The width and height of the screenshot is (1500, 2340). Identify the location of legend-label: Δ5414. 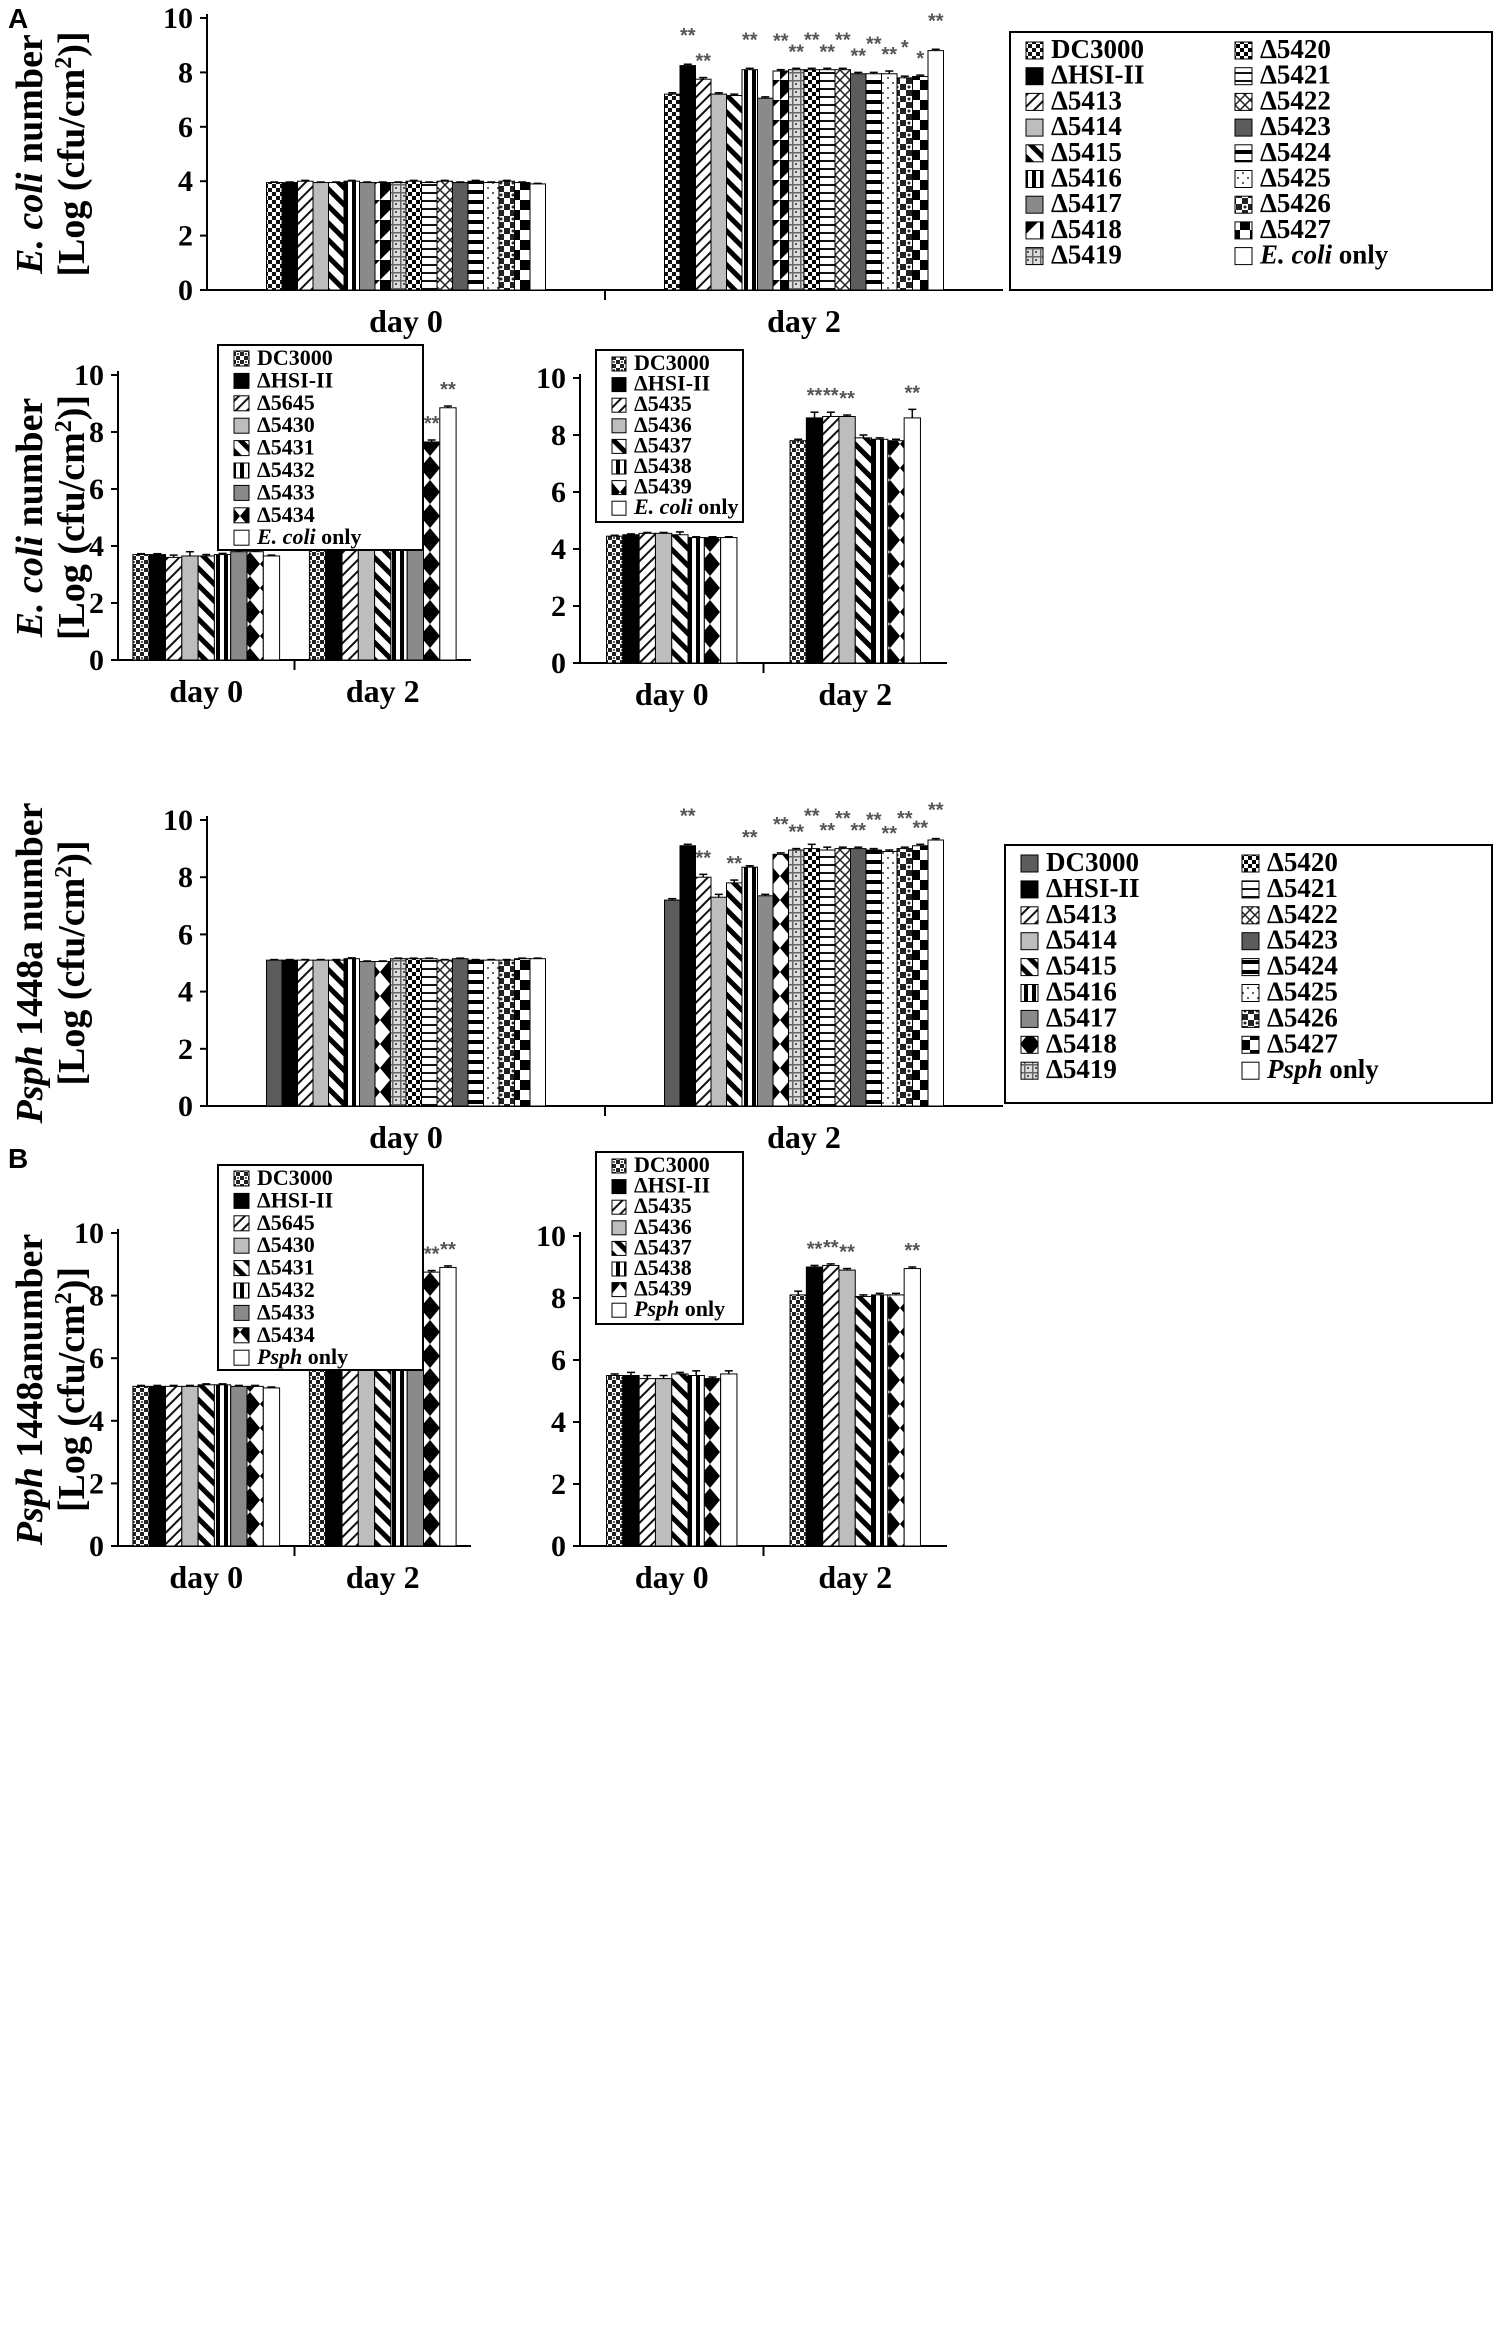
(1081, 940).